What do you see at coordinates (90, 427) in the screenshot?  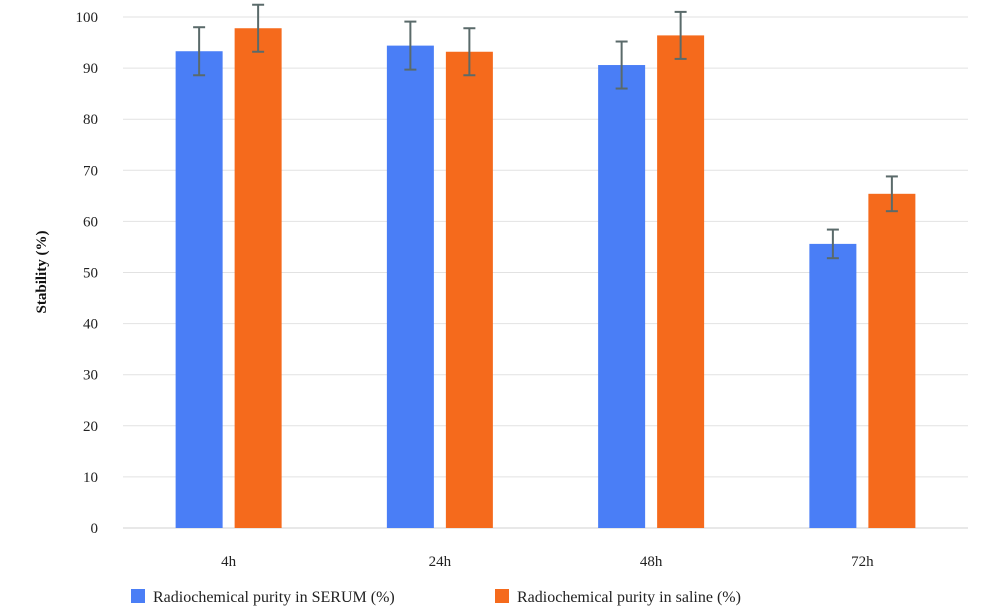 I see `y-tick-label: 20` at bounding box center [90, 427].